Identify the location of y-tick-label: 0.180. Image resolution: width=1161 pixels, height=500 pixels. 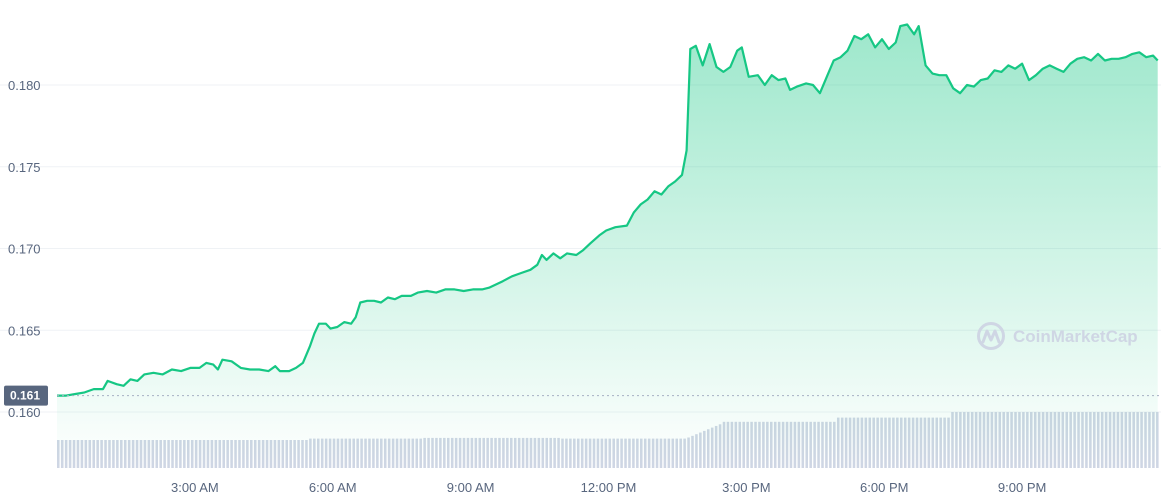
(24, 85).